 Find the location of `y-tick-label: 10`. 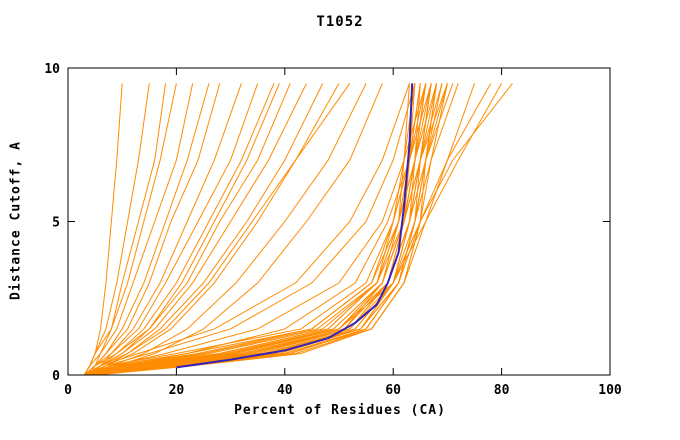

y-tick-label: 10 is located at coordinates (52, 69).